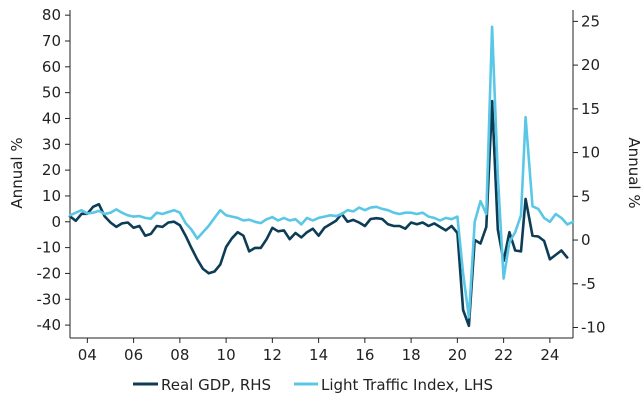 This screenshot has width=643, height=396. Describe the element at coordinates (51, 196) in the screenshot. I see `y-left-tick-label: 10` at that location.